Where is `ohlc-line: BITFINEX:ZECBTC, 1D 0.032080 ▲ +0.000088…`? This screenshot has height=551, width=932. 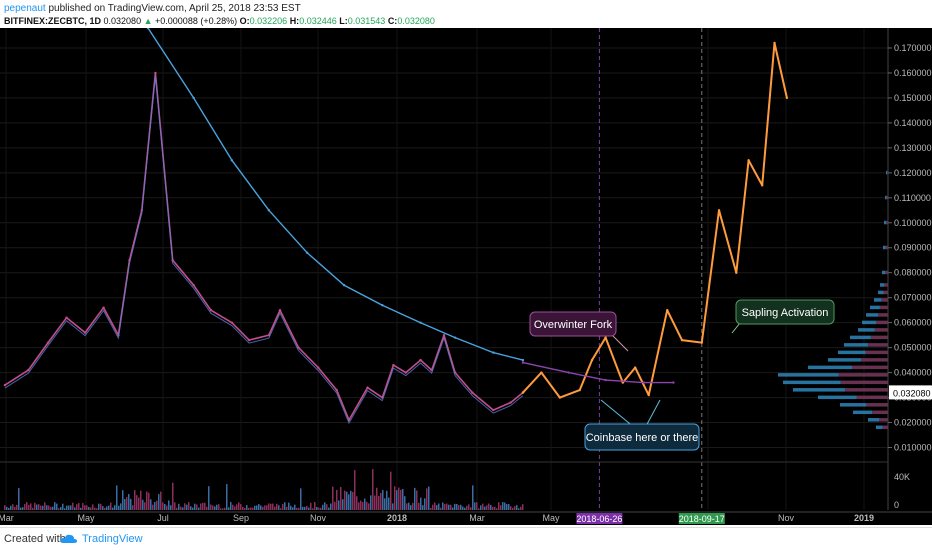 ohlc-line: BITFINEX:ZECBTC, 1D 0.032080 ▲ +0.000088… is located at coordinates (219, 21).